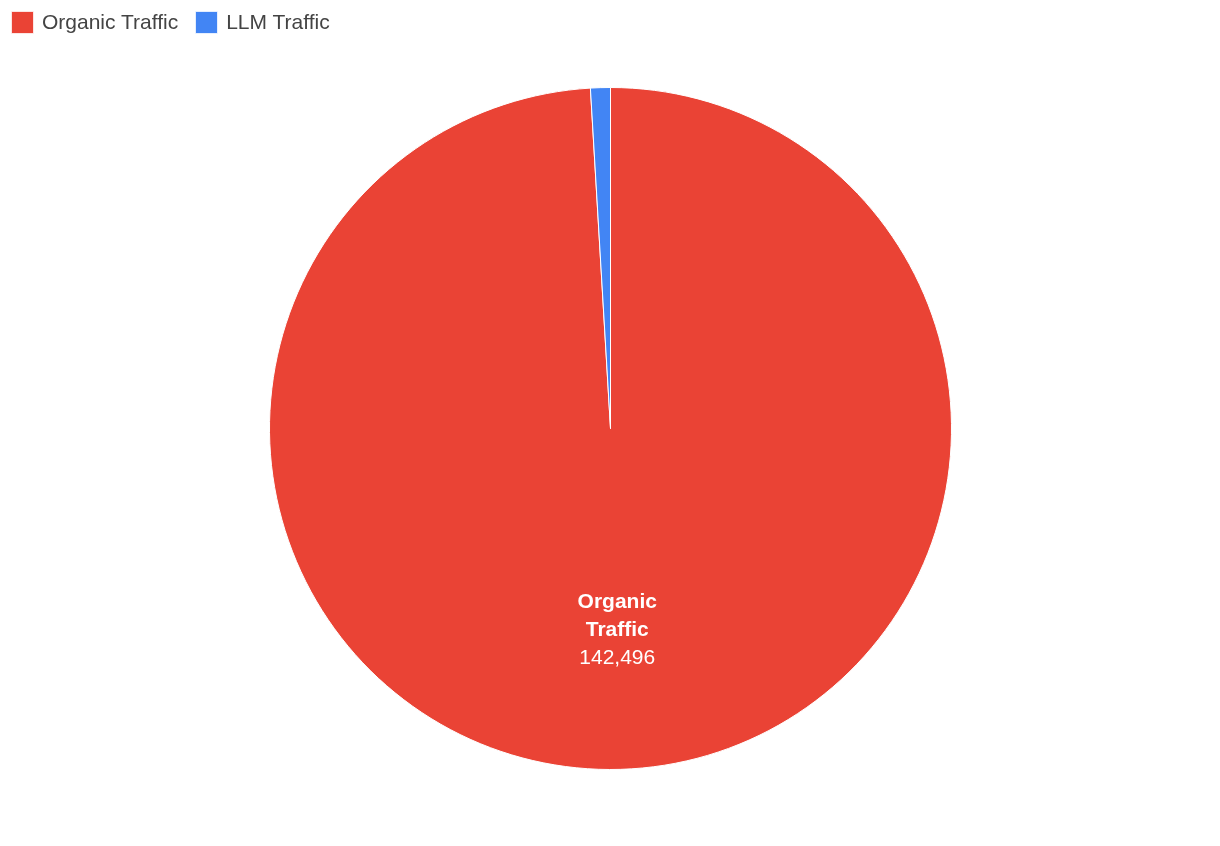  Describe the element at coordinates (617, 615) in the screenshot. I see `slice-label: Organic Traffic` at that location.